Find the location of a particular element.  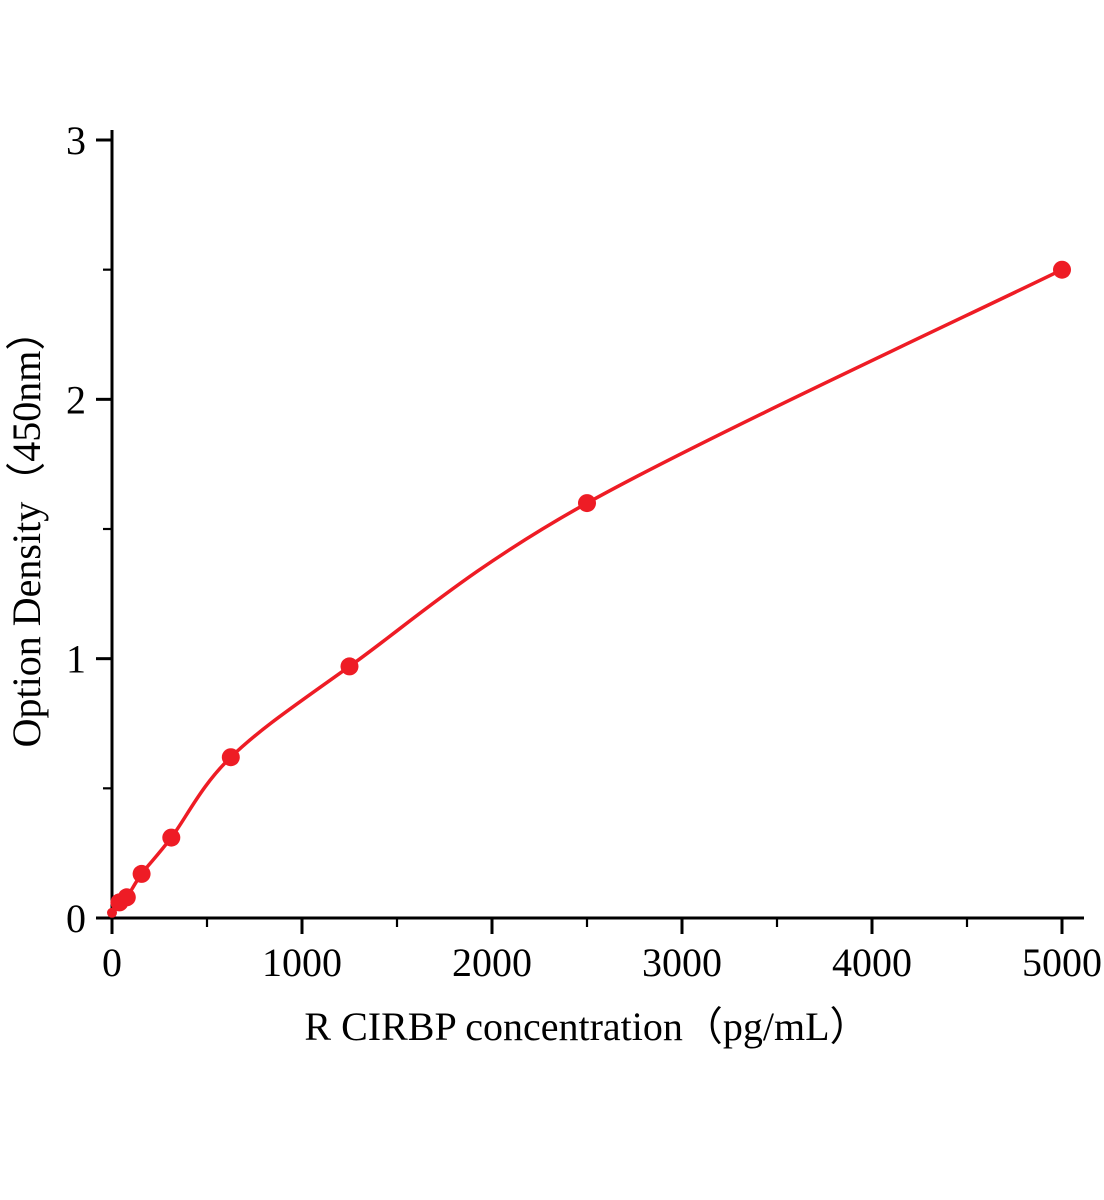

x-tick-label: 4000 is located at coordinates (872, 962).